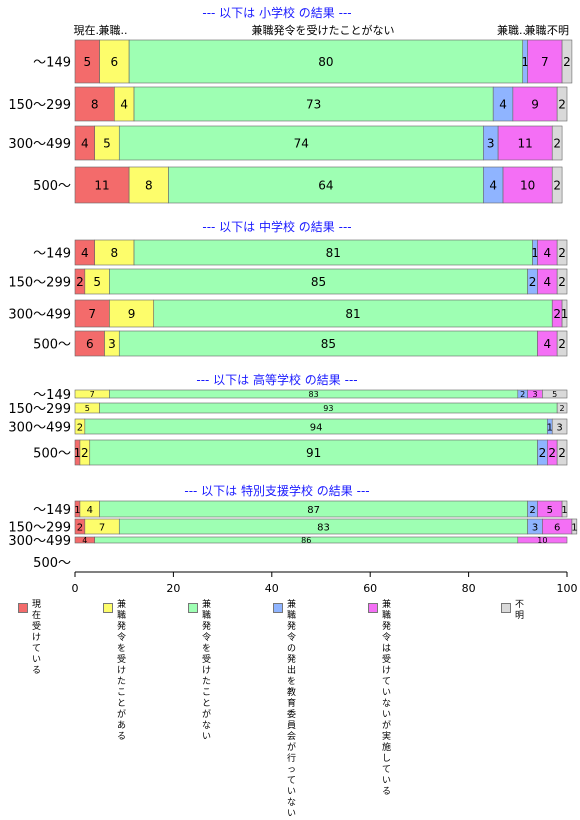 The image size is (580, 820). Describe the element at coordinates (323, 527) in the screenshot. I see `data-label: 83` at that location.